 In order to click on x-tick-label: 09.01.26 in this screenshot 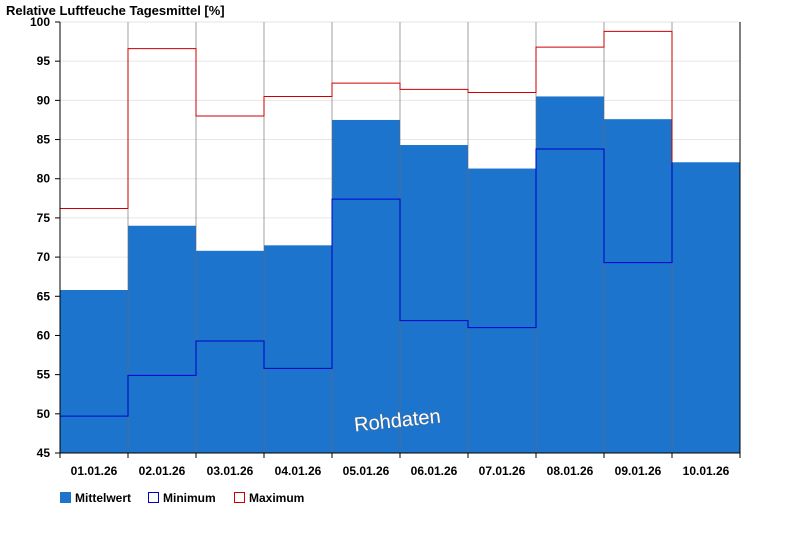, I will do `click(638, 471)`.